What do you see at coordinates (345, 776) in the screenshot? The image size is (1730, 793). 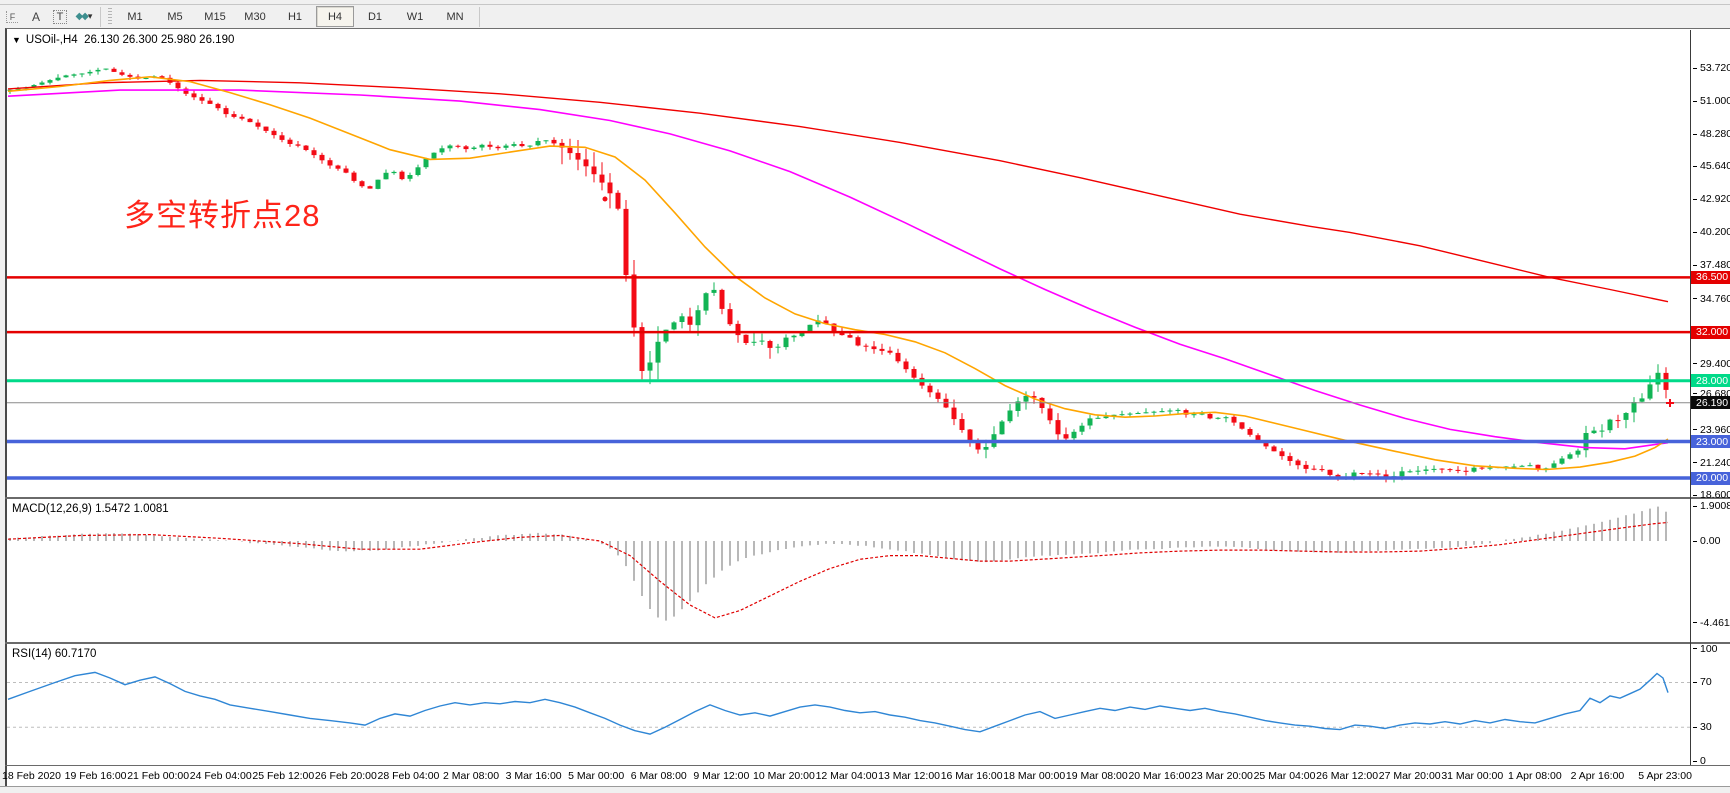 I see `date-tick-label: 26 Feb 20:00` at bounding box center [345, 776].